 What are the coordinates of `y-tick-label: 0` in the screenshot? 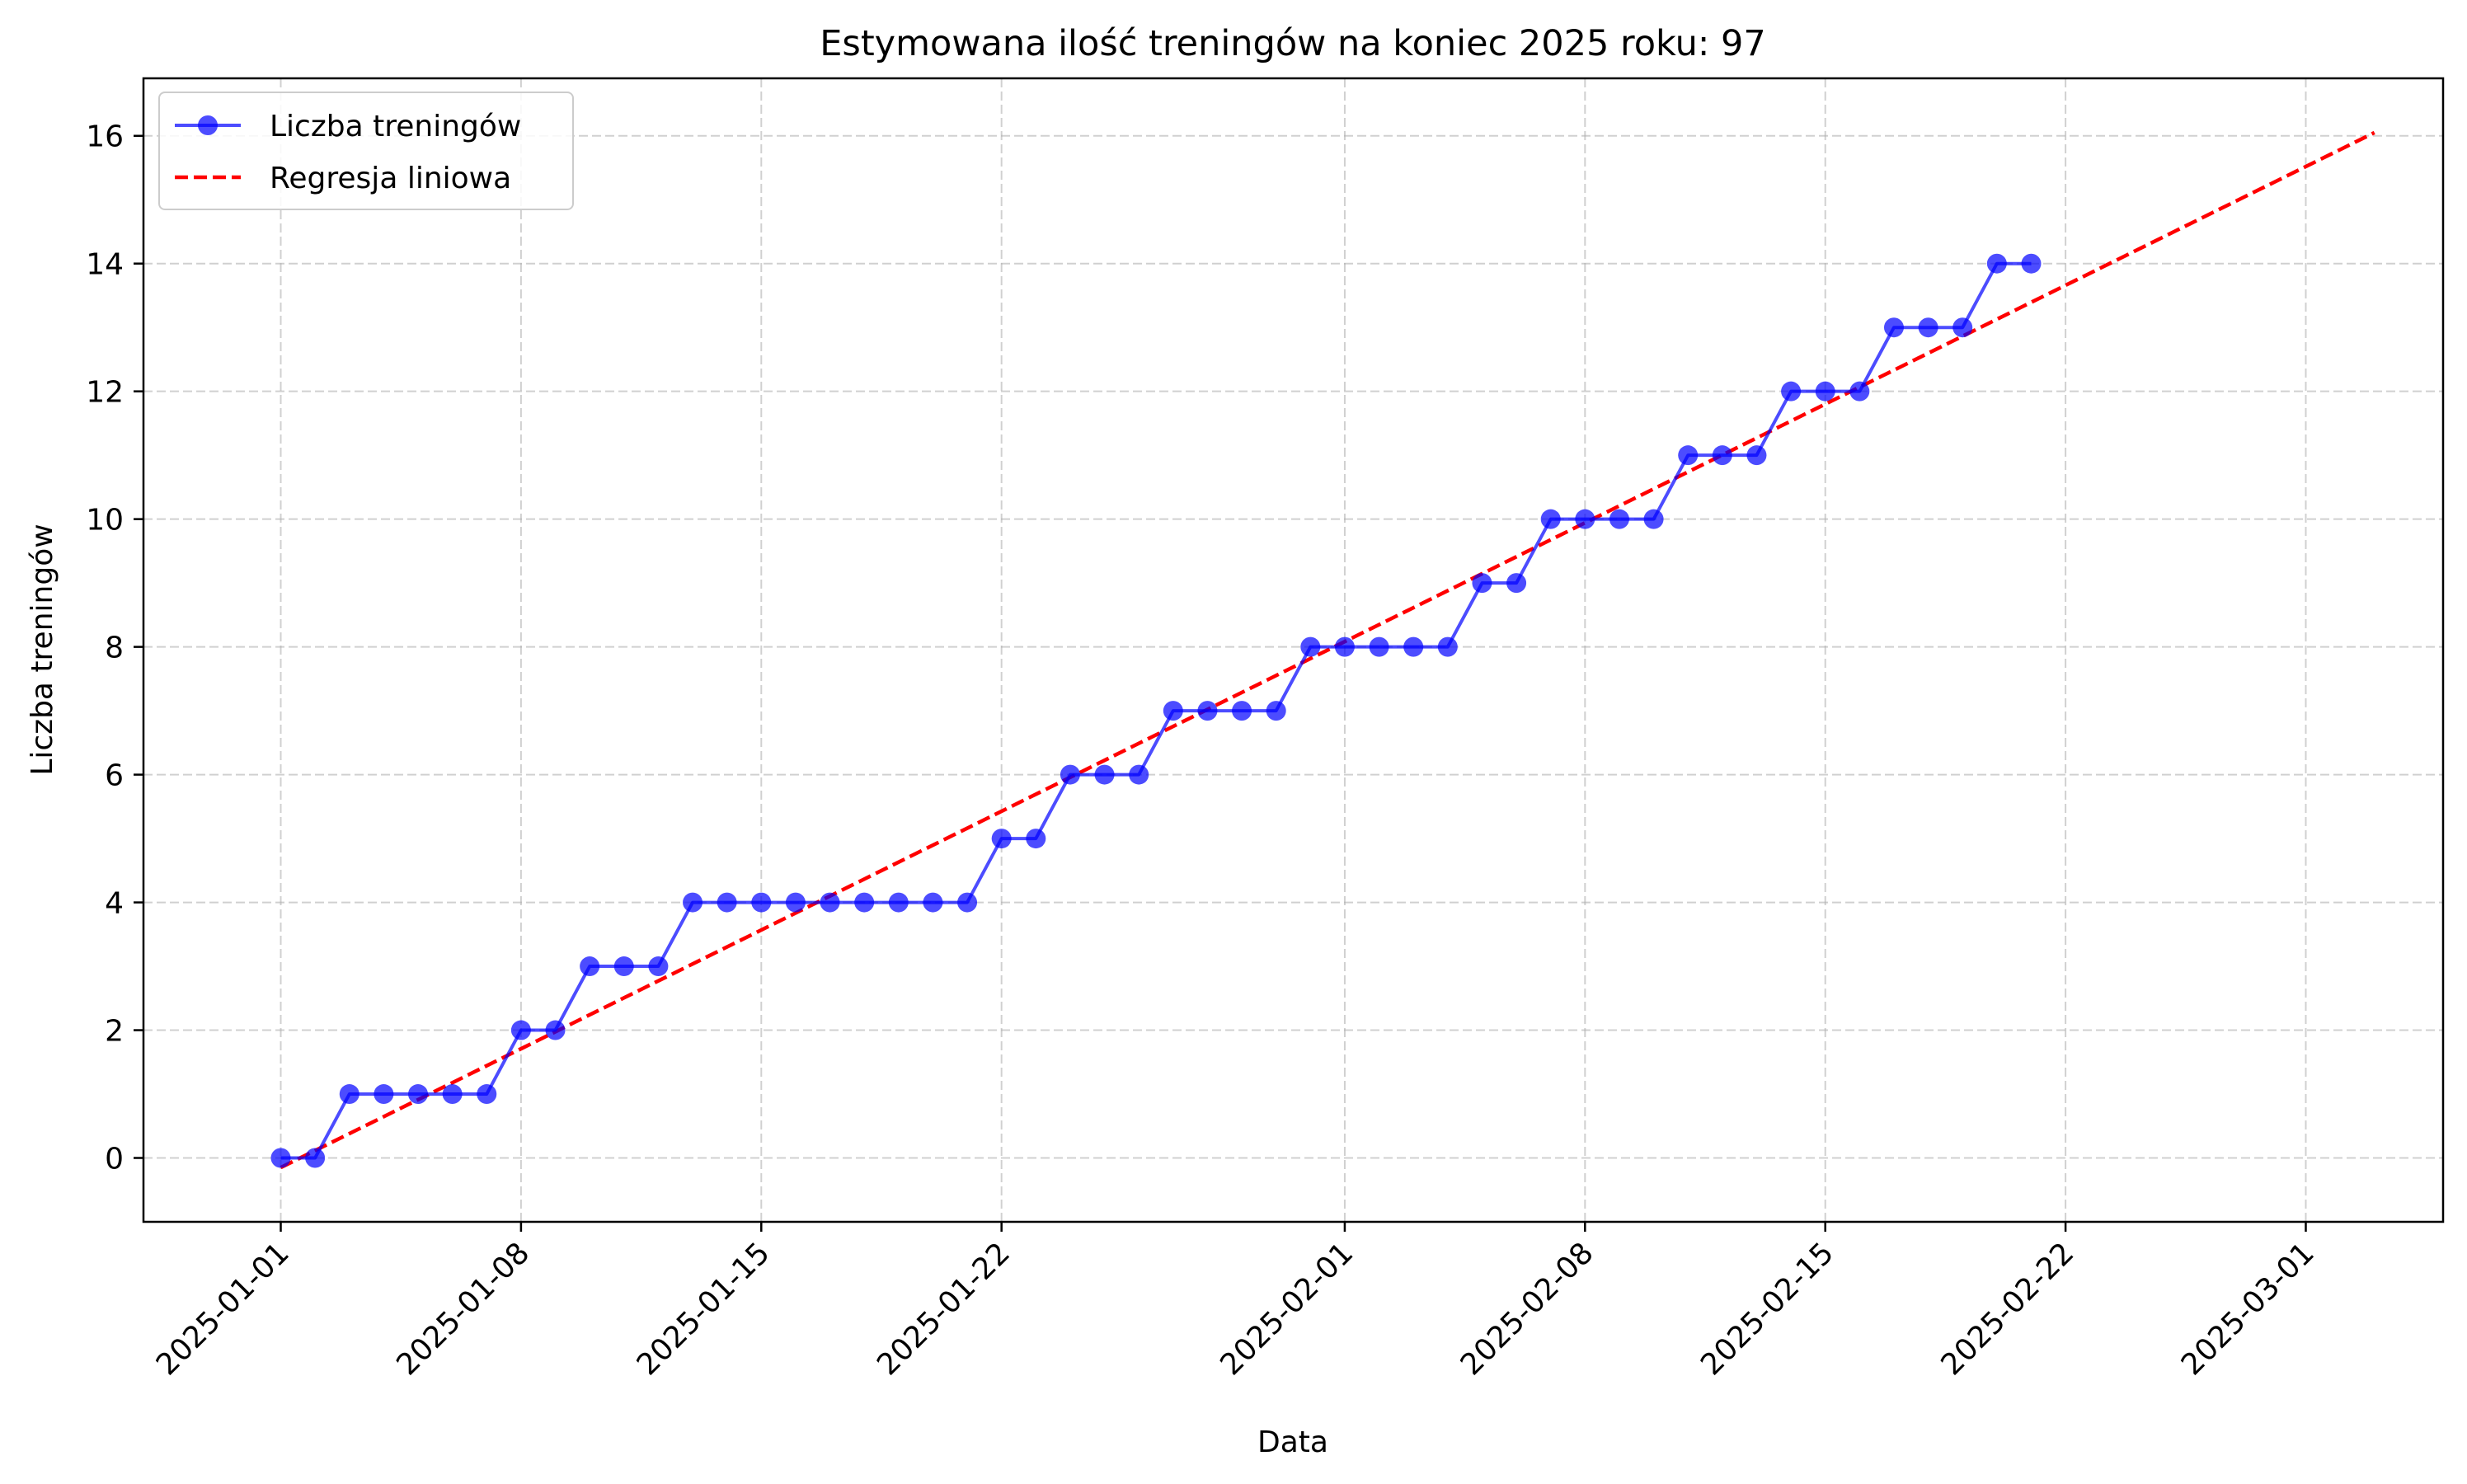 It's located at (115, 1159).